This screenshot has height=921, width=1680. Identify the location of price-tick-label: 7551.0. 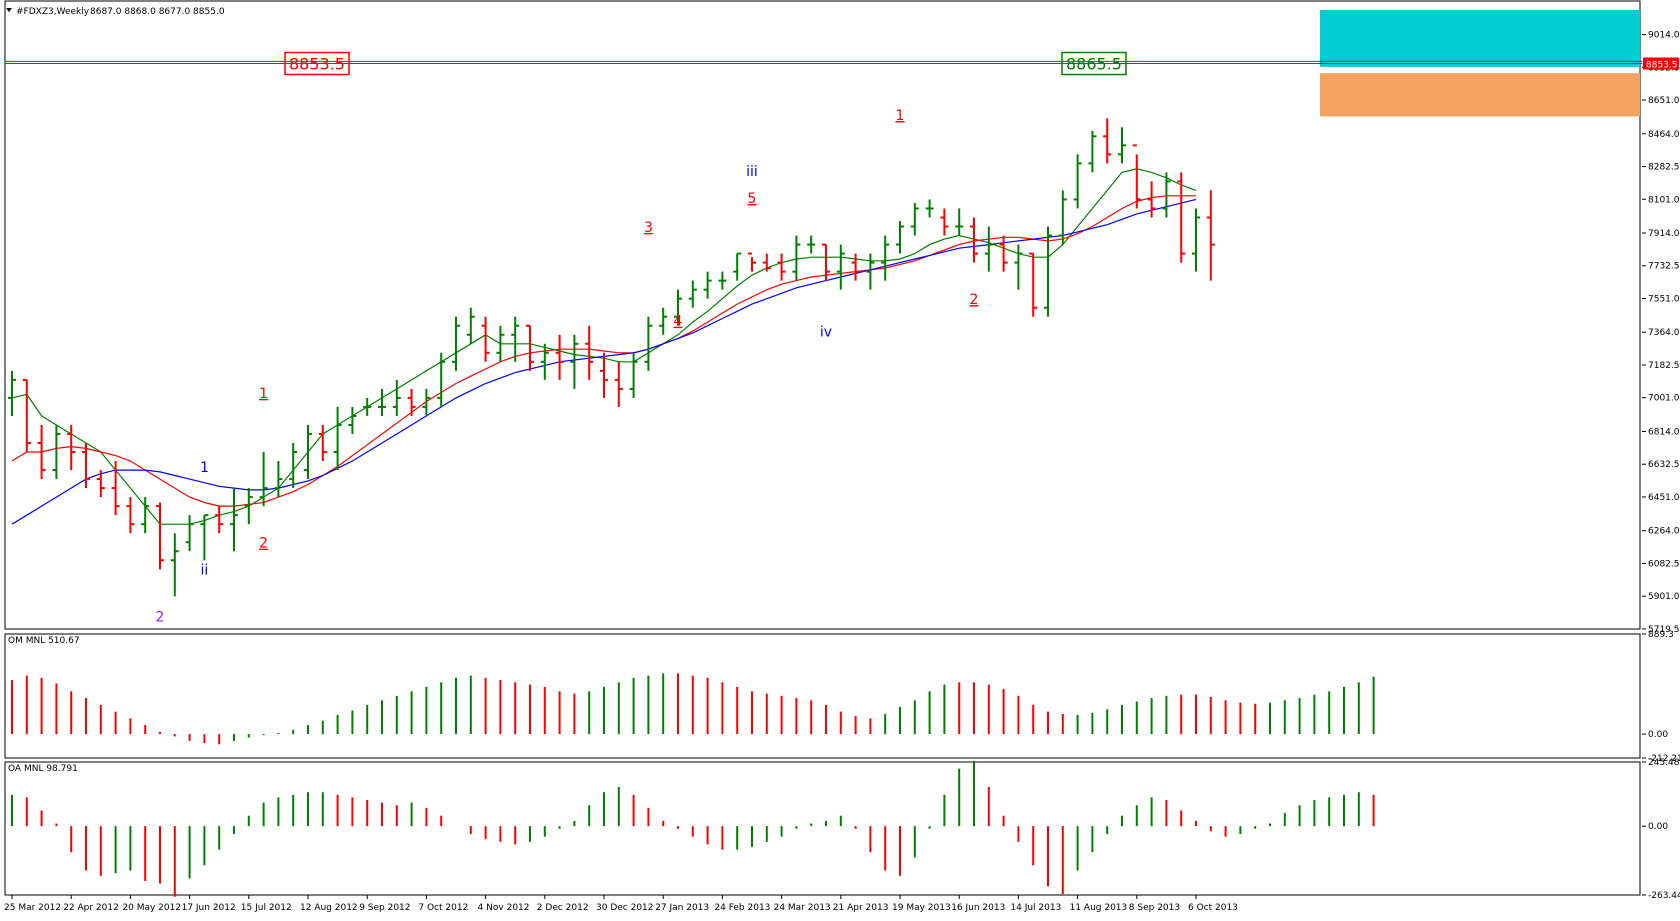
(1664, 299).